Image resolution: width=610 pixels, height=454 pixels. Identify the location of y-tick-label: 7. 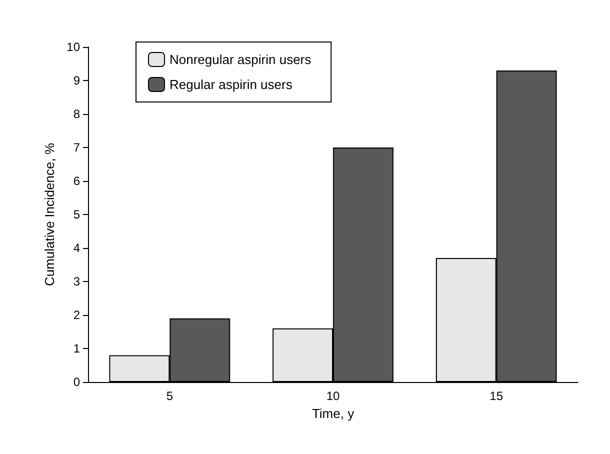
(76, 147).